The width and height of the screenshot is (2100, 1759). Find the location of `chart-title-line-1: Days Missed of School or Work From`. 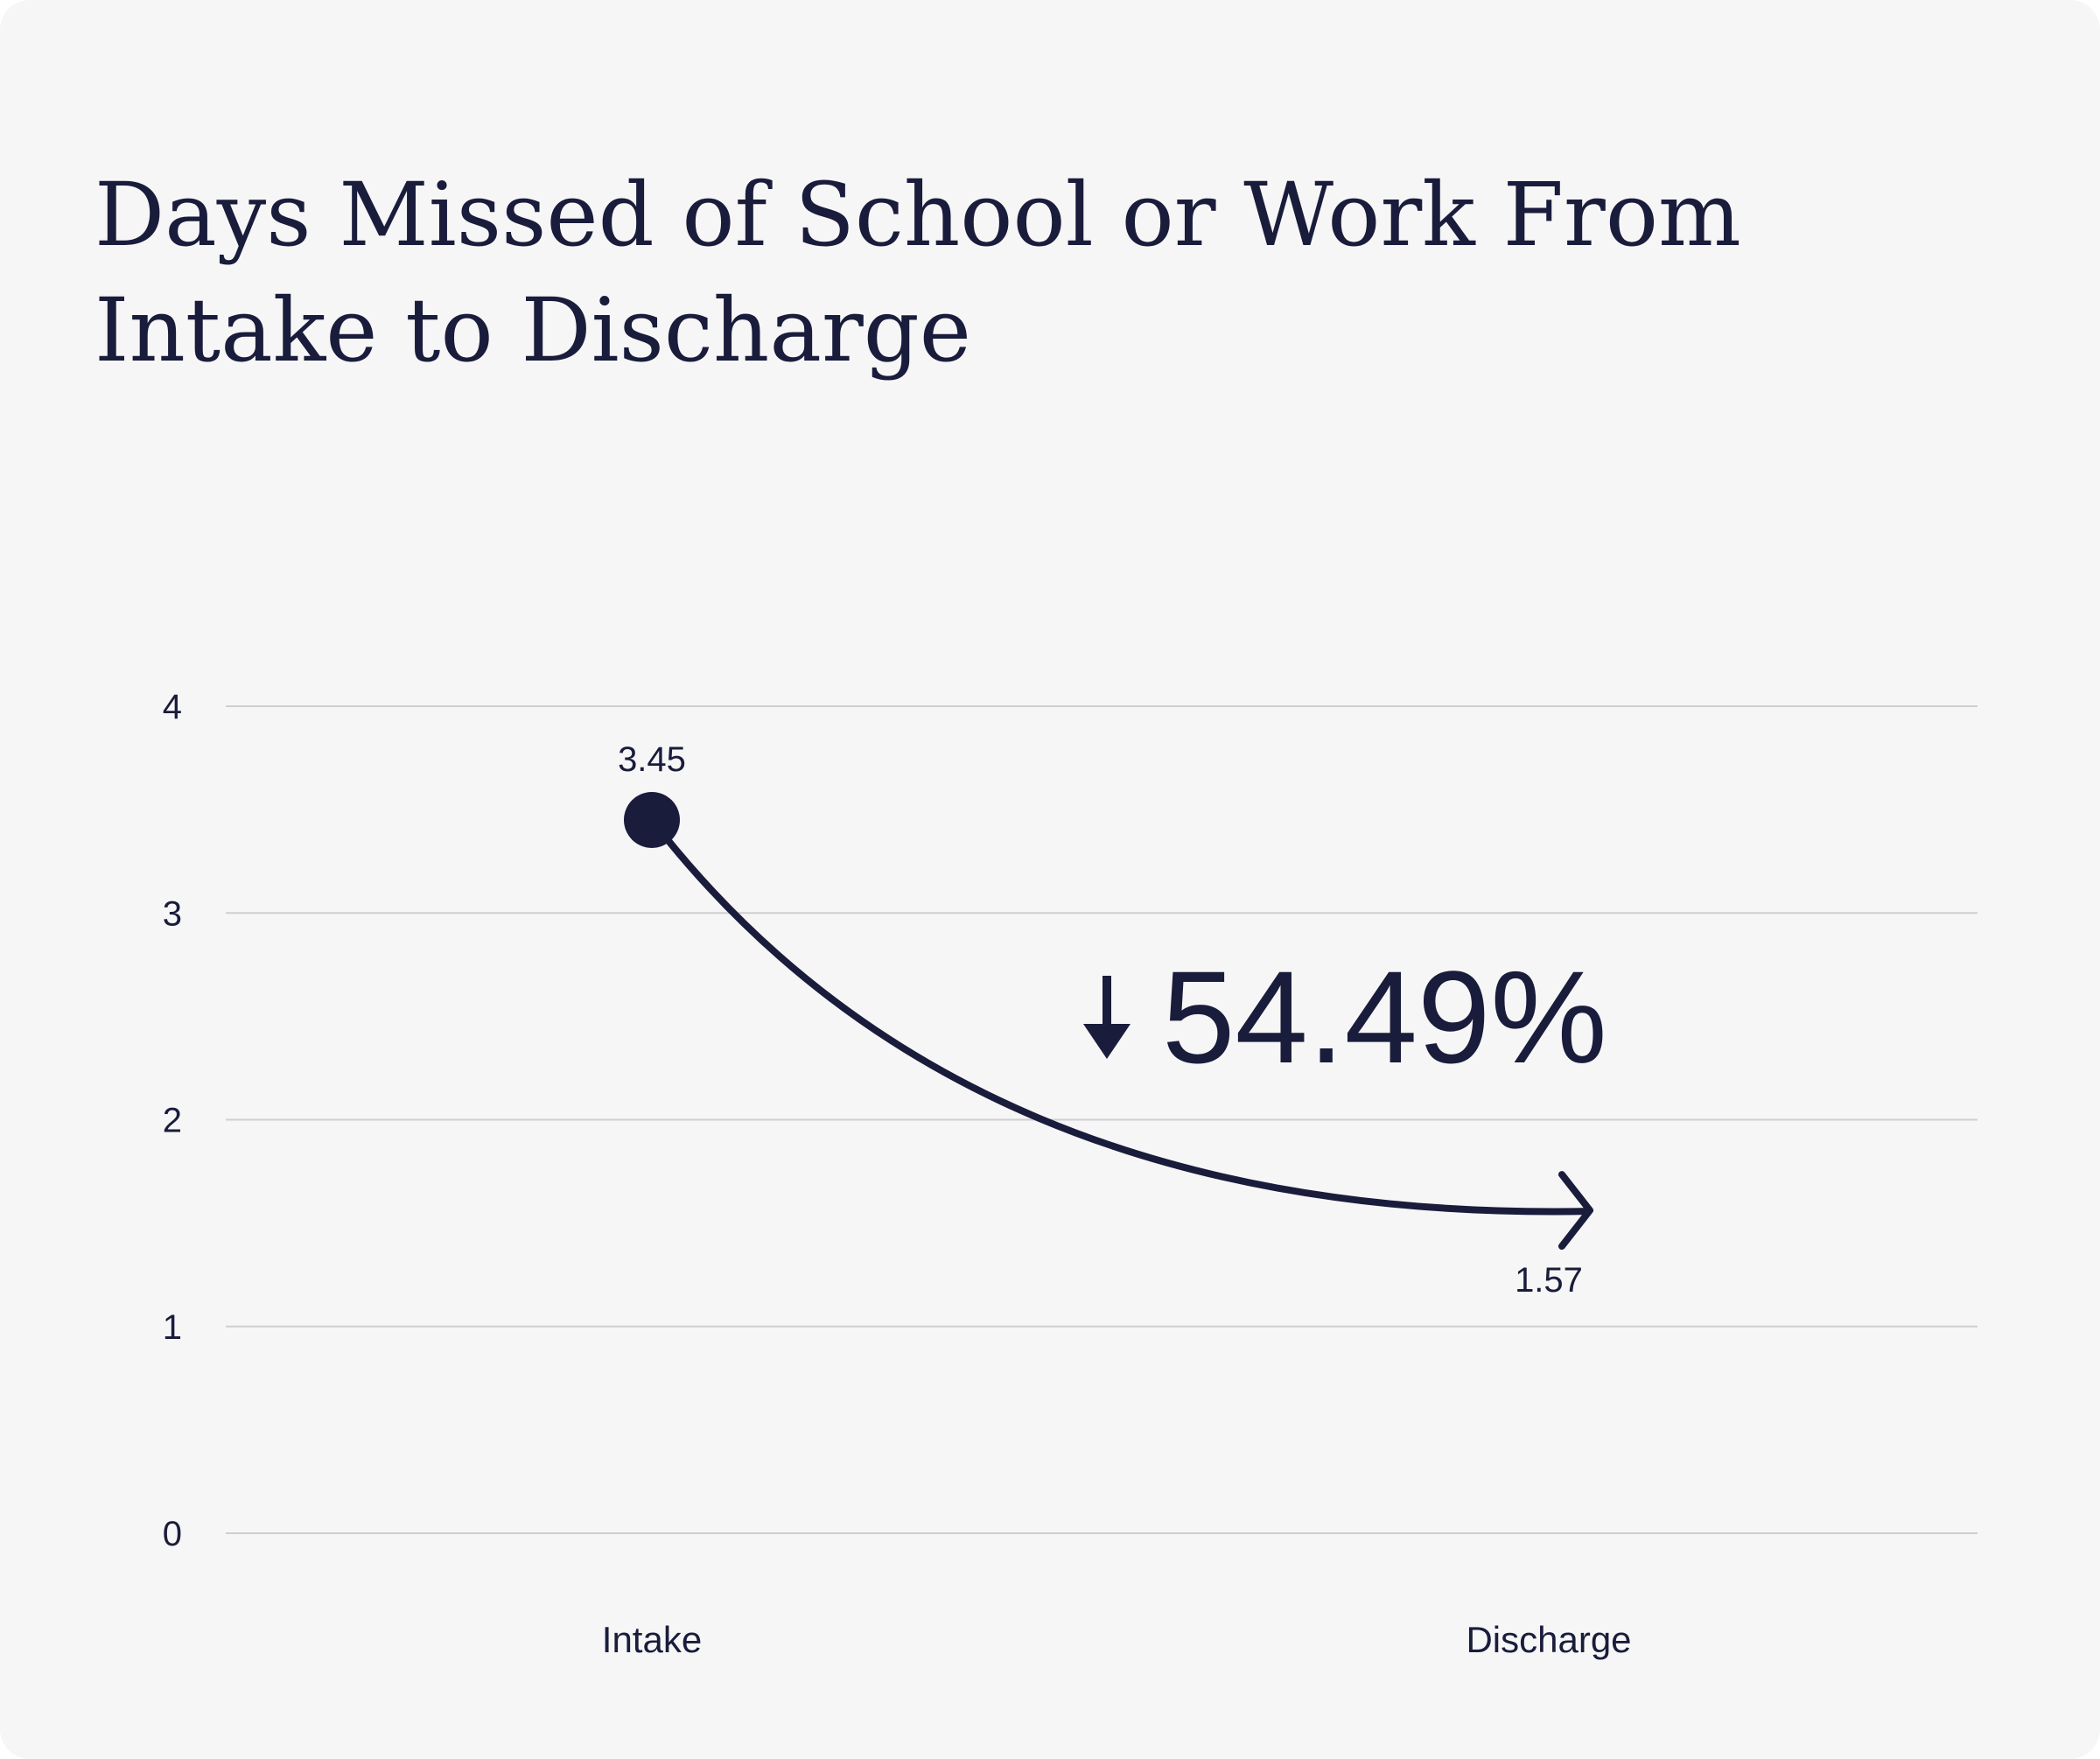

chart-title-line-1: Days Missed of School or Work From is located at coordinates (917, 215).